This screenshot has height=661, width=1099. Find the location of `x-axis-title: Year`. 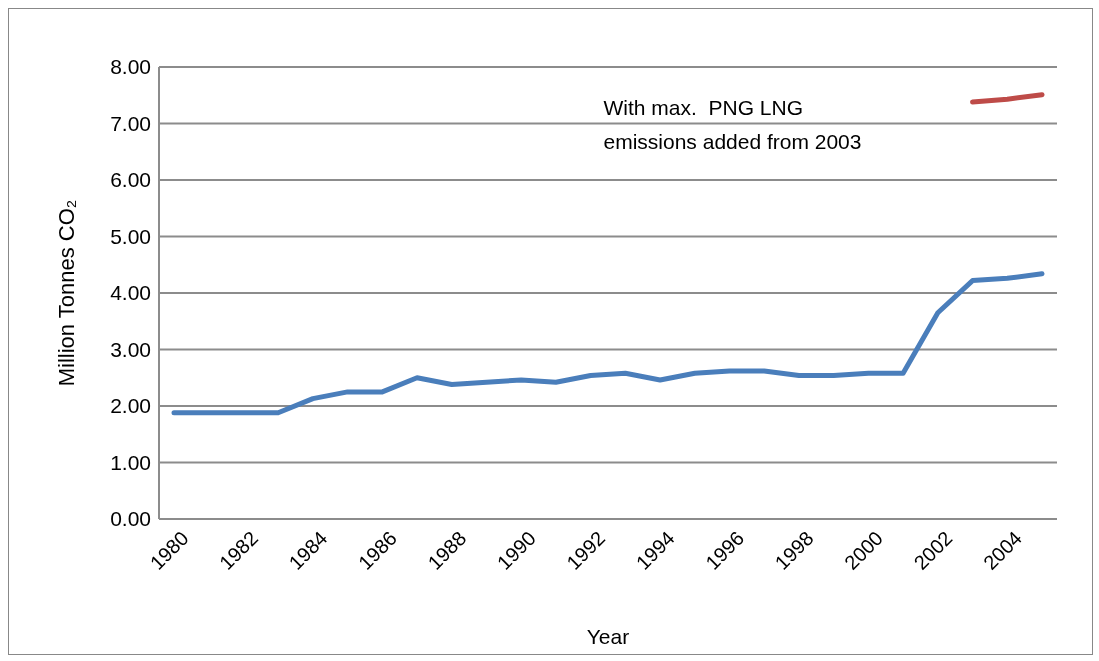

x-axis-title: Year is located at coordinates (608, 636).